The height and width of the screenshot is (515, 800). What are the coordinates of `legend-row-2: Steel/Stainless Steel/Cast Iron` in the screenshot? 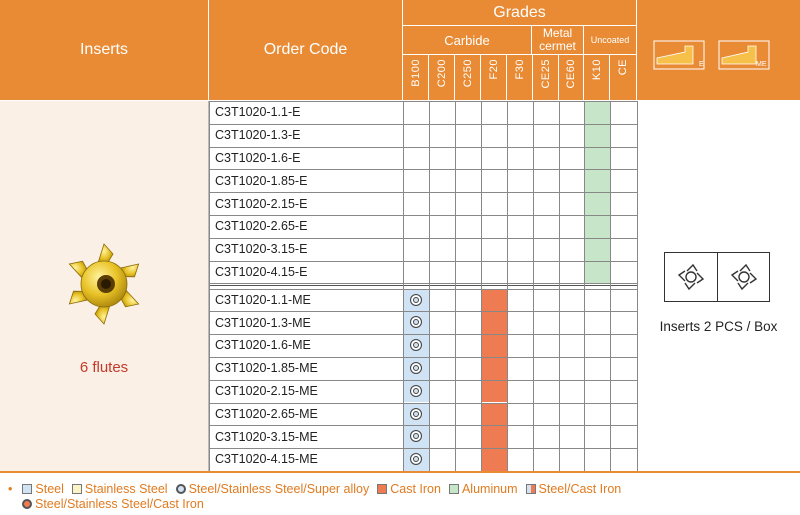 It's located at (109, 504).